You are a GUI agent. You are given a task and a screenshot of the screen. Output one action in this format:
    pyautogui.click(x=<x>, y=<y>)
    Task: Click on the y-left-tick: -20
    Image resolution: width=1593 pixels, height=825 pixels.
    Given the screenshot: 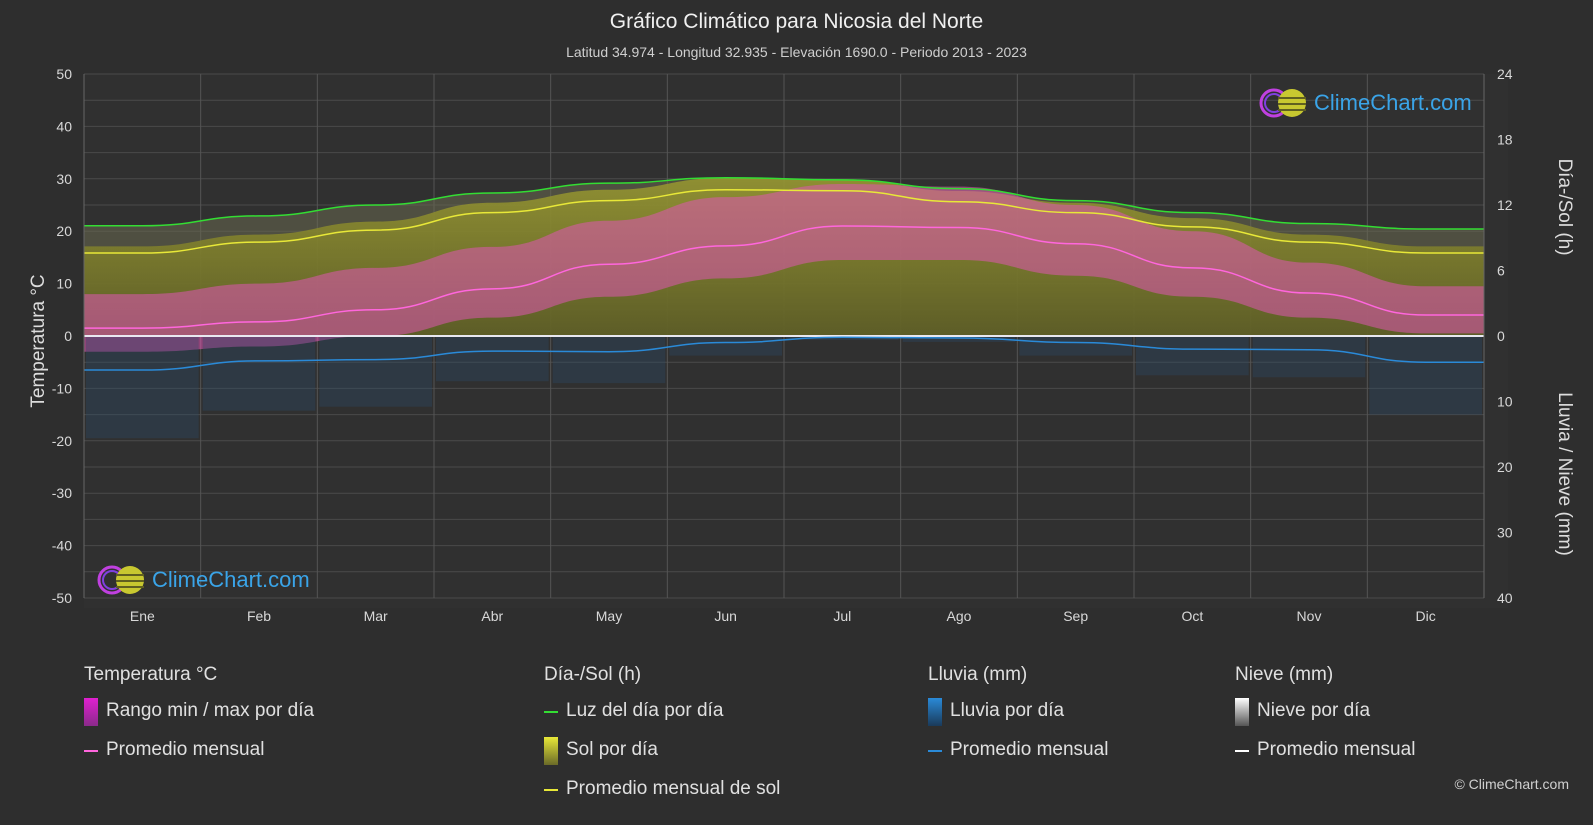 What is the action you would take?
    pyautogui.click(x=62, y=441)
    